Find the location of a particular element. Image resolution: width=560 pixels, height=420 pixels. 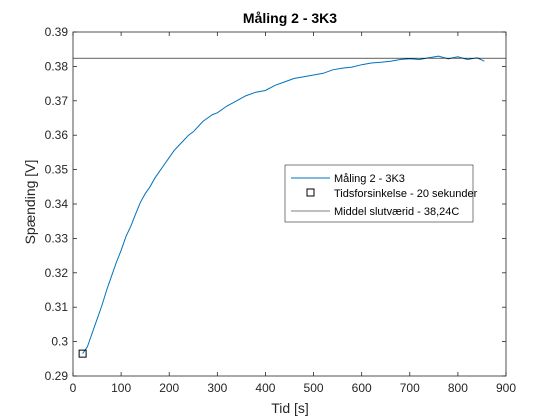

legend-label-mean: Middel slutværid - 38,24C is located at coordinates (396, 212).